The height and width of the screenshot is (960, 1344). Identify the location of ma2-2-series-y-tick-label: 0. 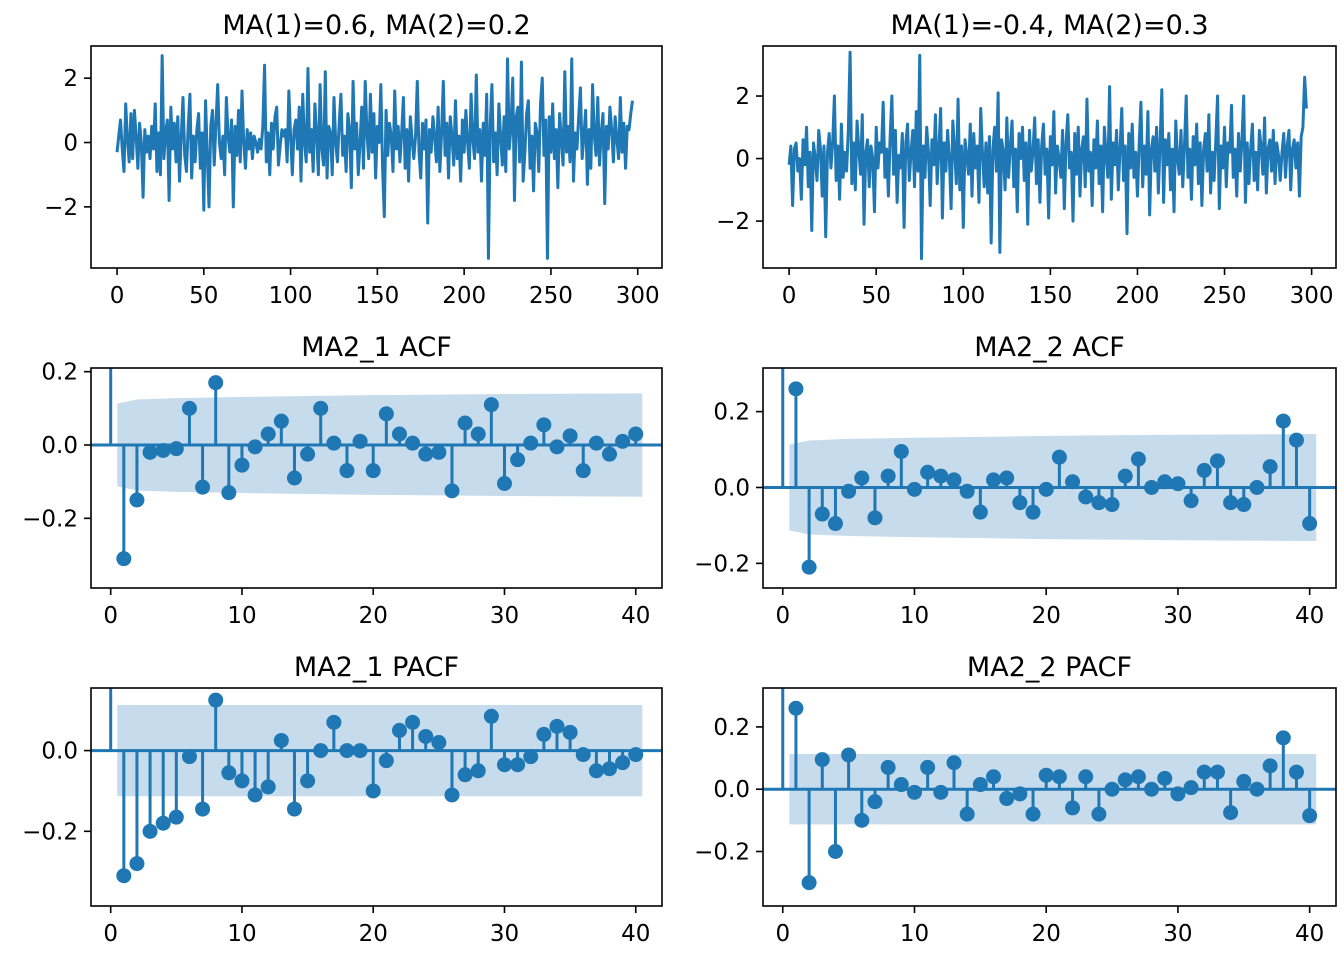
(742, 160).